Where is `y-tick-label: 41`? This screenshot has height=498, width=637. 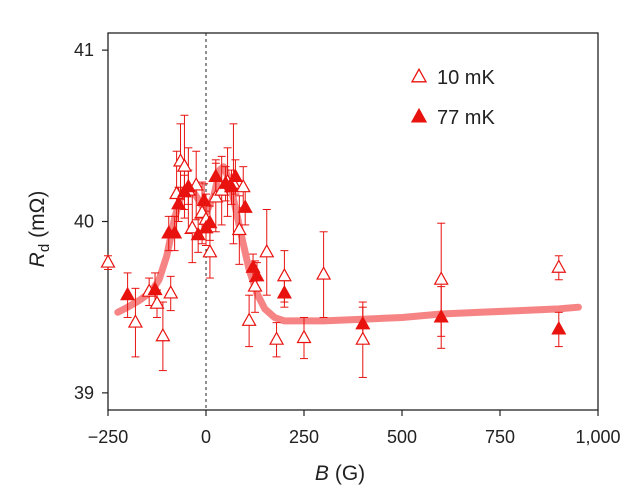 y-tick-label: 41 is located at coordinates (84, 50).